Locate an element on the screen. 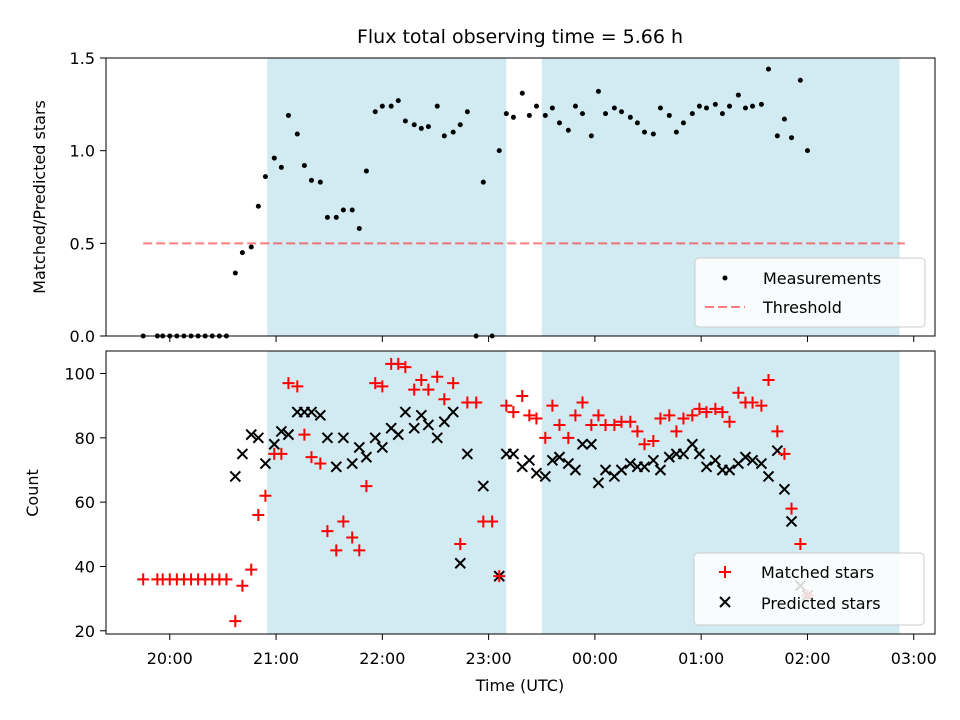 The image size is (960, 720). x-tick-label: 22:00 is located at coordinates (382, 658).